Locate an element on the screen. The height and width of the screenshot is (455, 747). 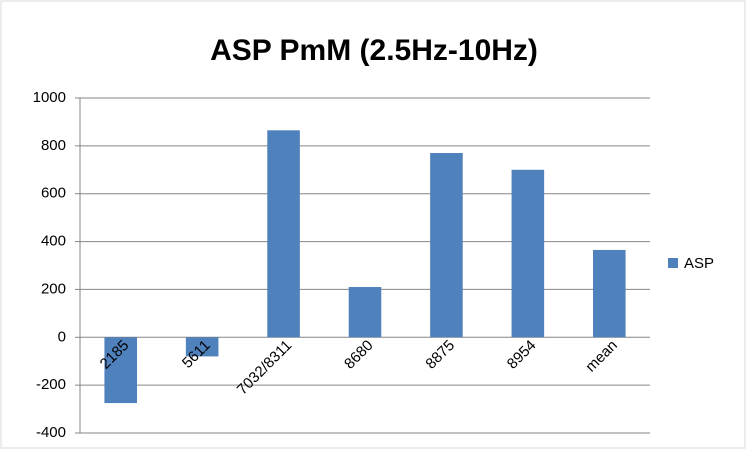
y-tick-label: 0 is located at coordinates (62, 336).